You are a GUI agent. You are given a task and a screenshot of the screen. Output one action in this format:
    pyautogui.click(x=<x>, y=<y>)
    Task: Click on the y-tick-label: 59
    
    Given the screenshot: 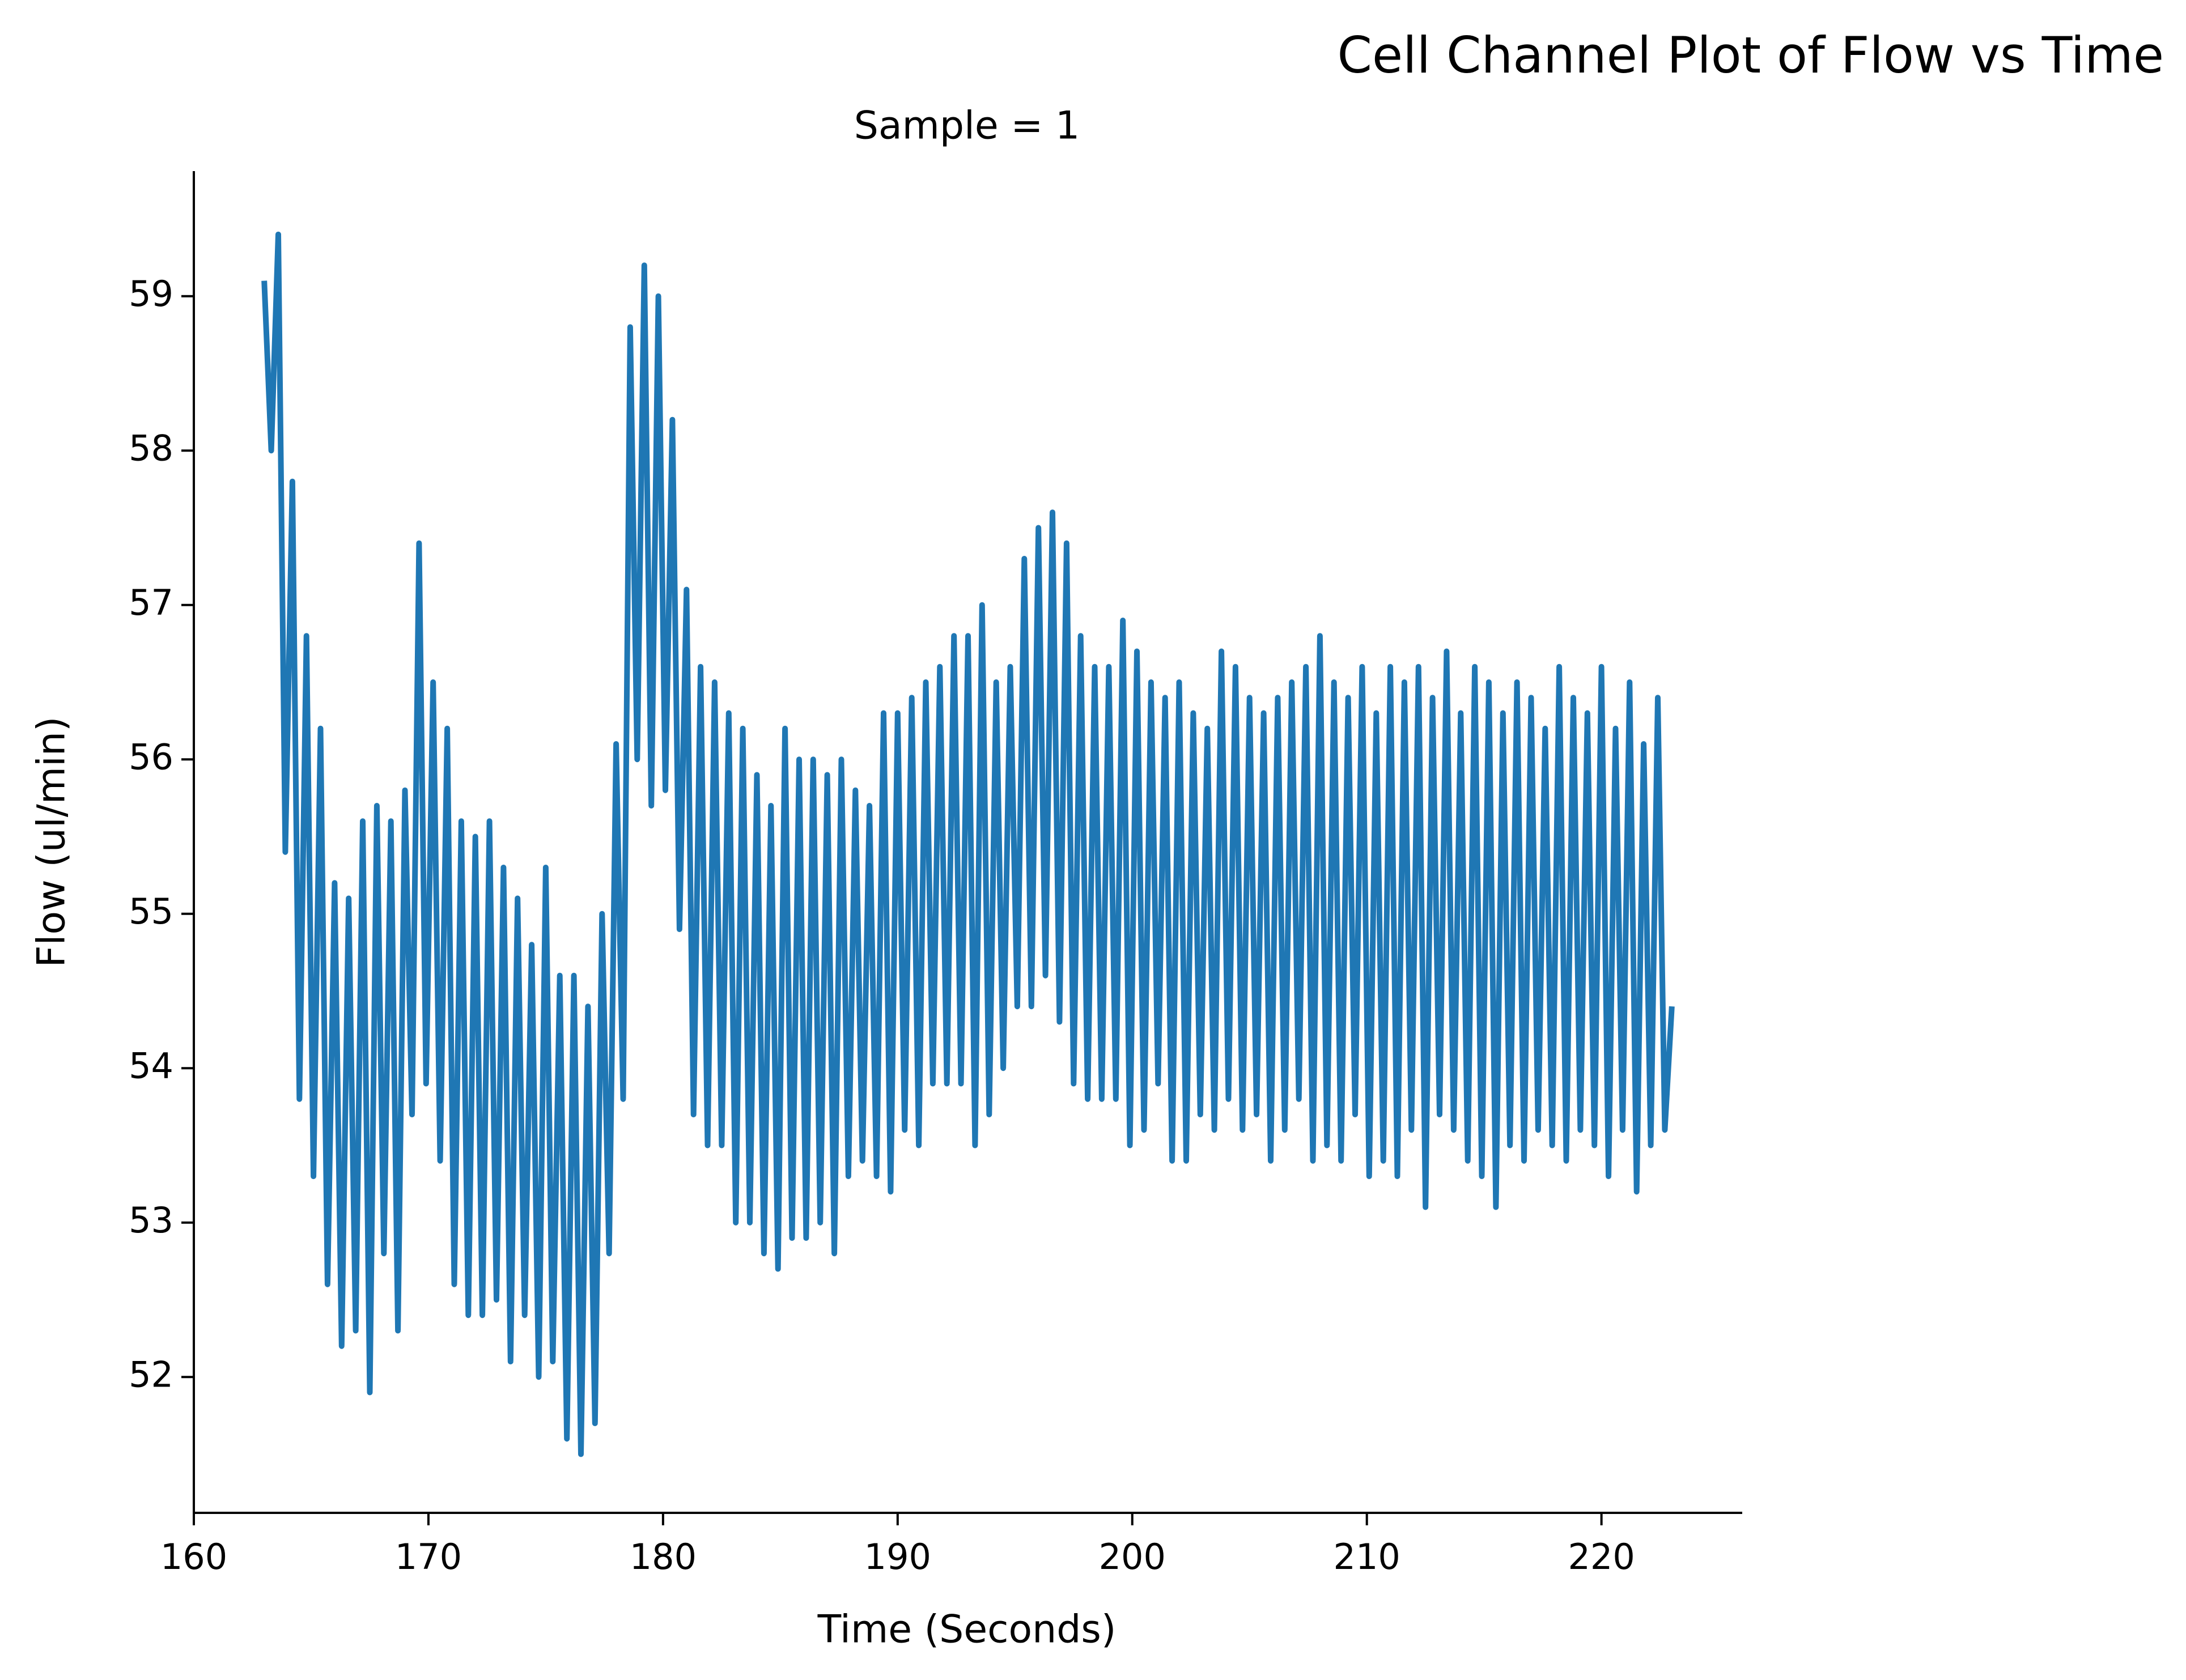 What is the action you would take?
    pyautogui.click(x=151, y=293)
    